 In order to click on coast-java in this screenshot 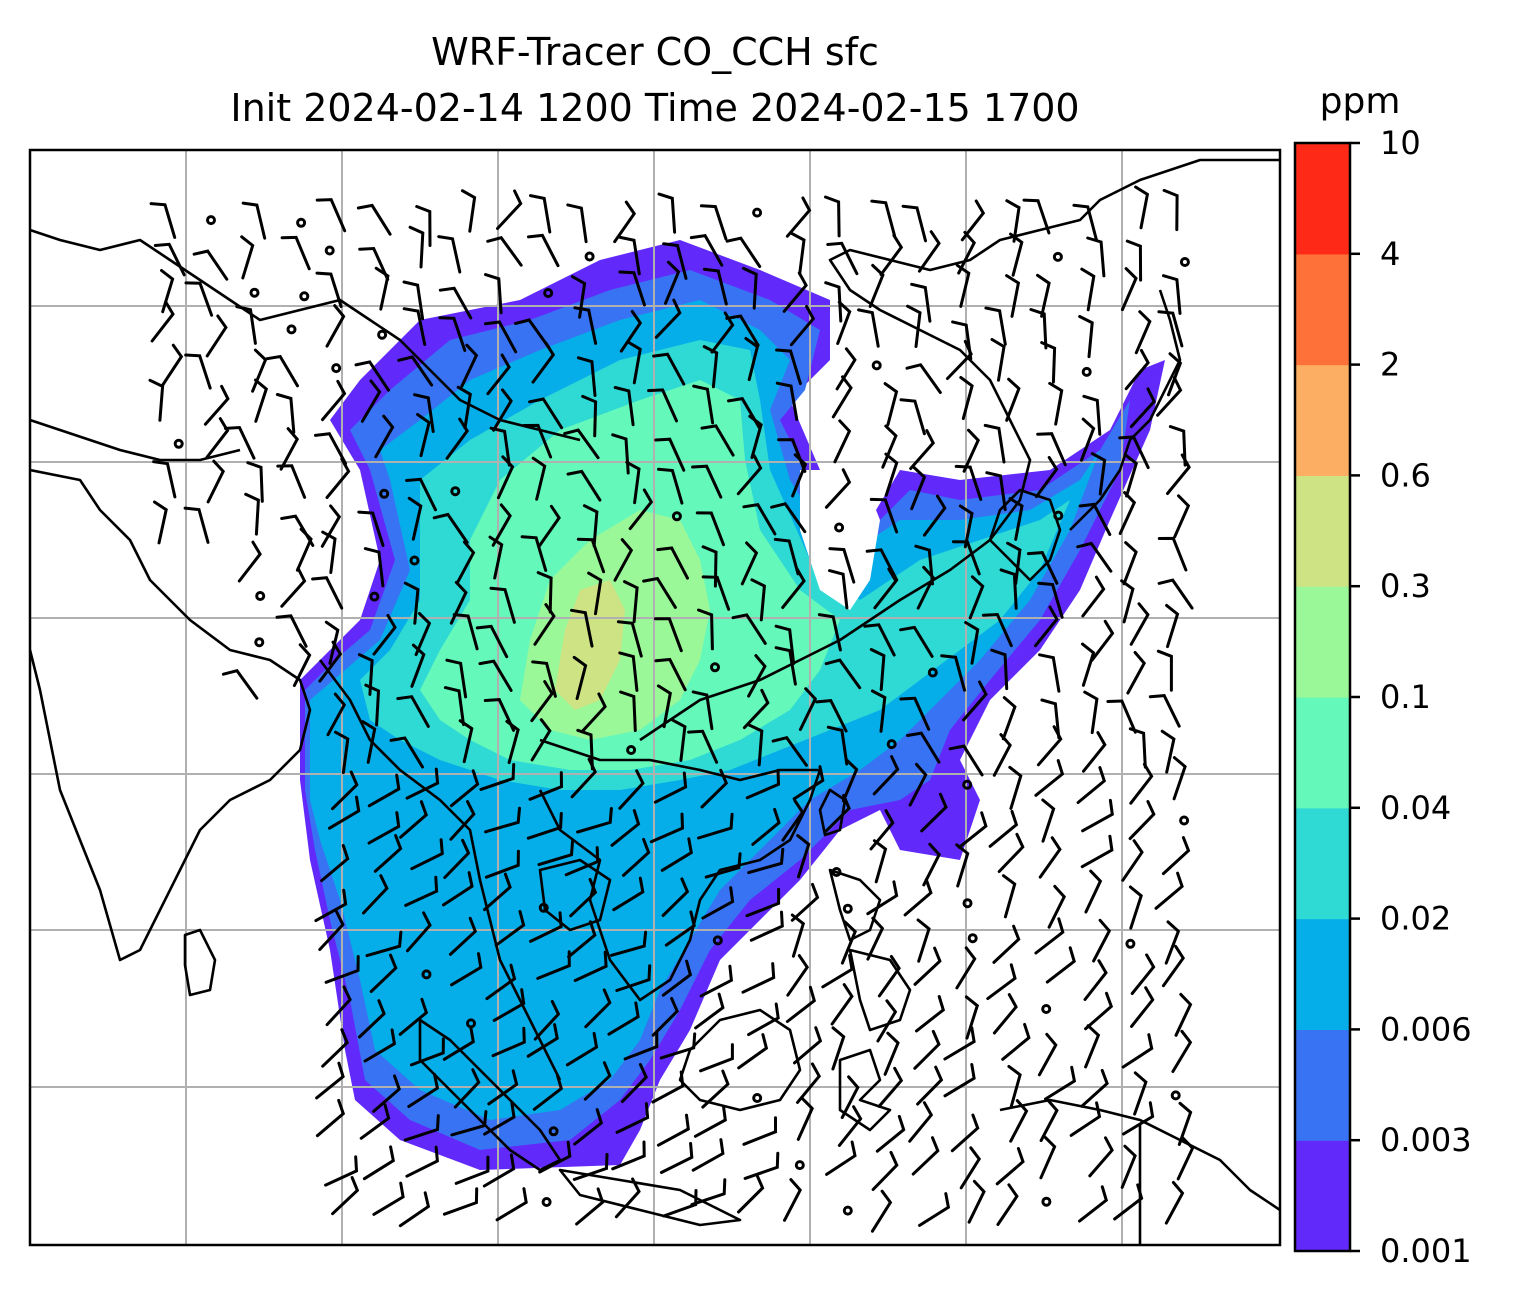, I will do `click(650, 1197)`.